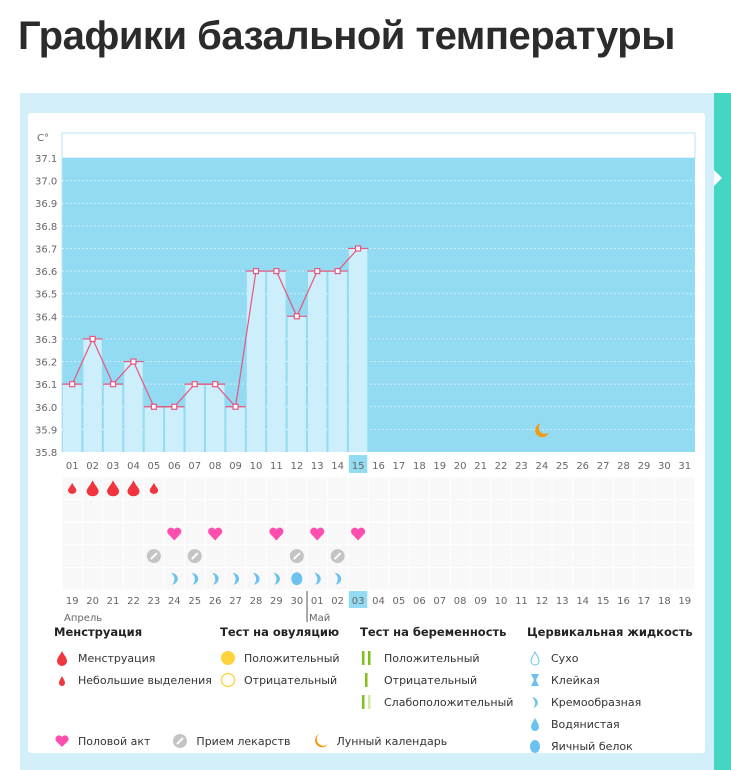 The width and height of the screenshot is (731, 770). I want to click on legend-title: Менструация, so click(98, 632).